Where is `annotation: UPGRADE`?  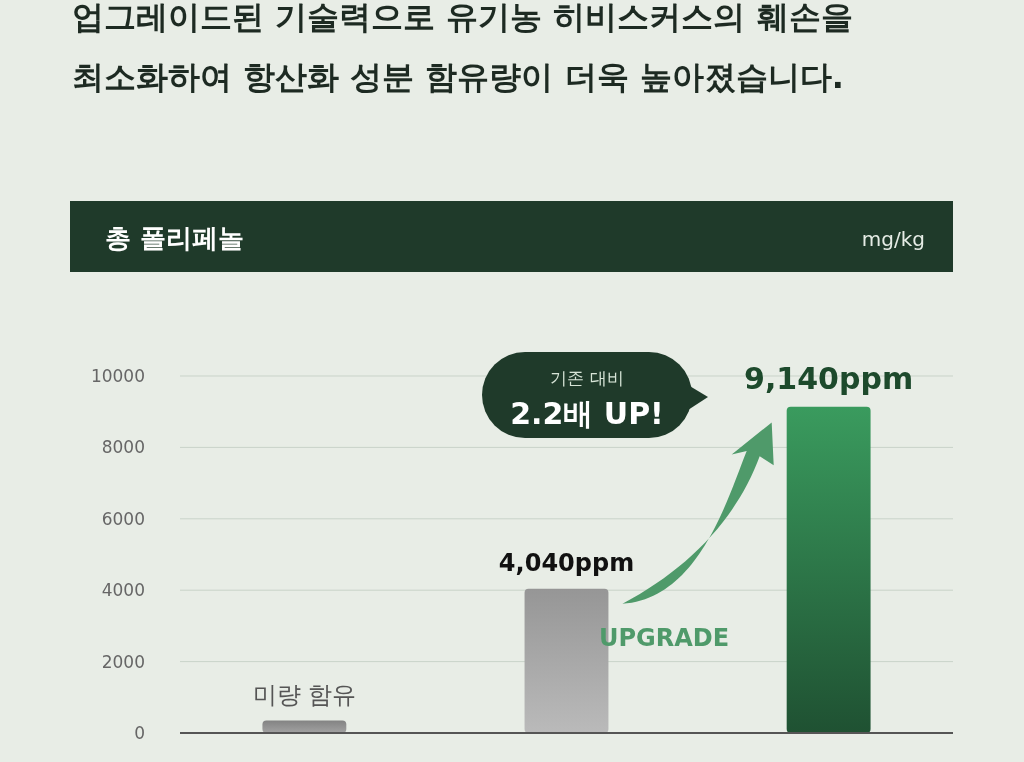 annotation: UPGRADE is located at coordinates (664, 638).